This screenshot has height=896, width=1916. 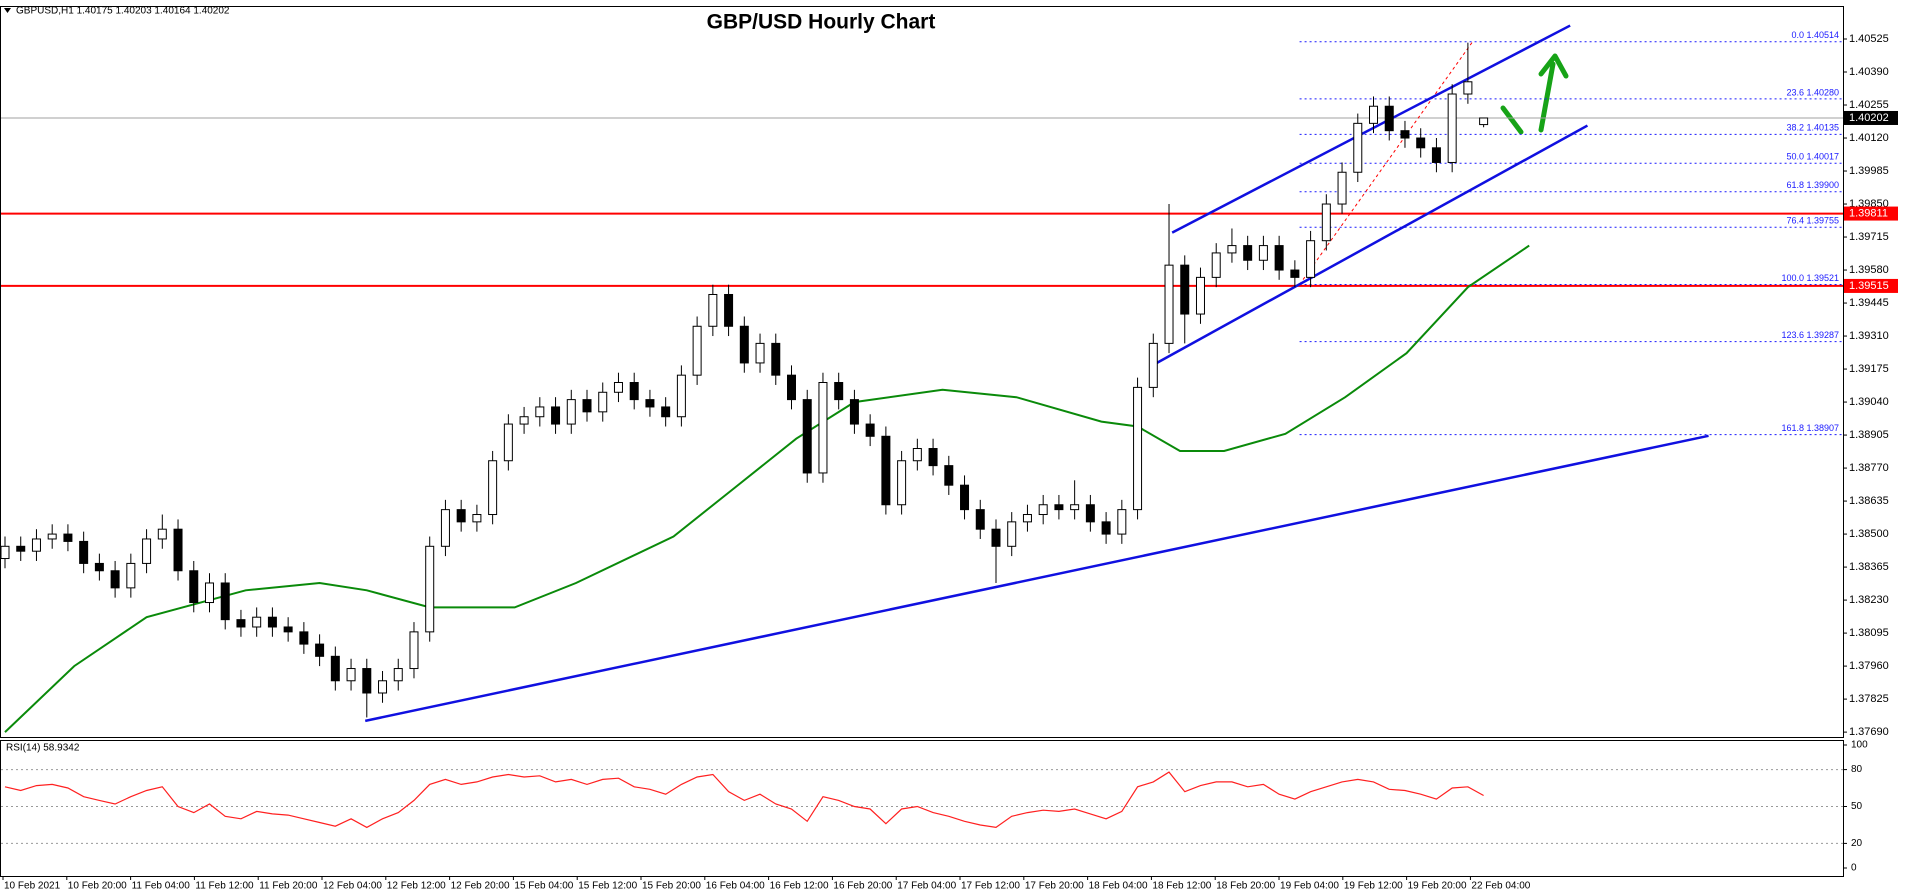 What do you see at coordinates (990, 886) in the screenshot?
I see `x-tick-label: 17 Feb 12:00` at bounding box center [990, 886].